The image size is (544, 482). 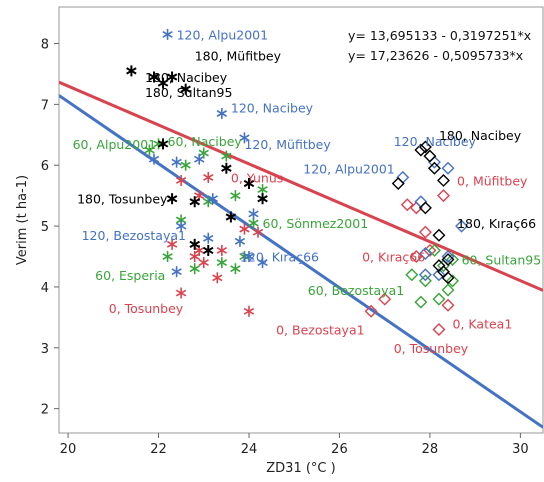 What do you see at coordinates (22, 220) in the screenshot?
I see `y-axis-title: Verim (t ha-1)` at bounding box center [22, 220].